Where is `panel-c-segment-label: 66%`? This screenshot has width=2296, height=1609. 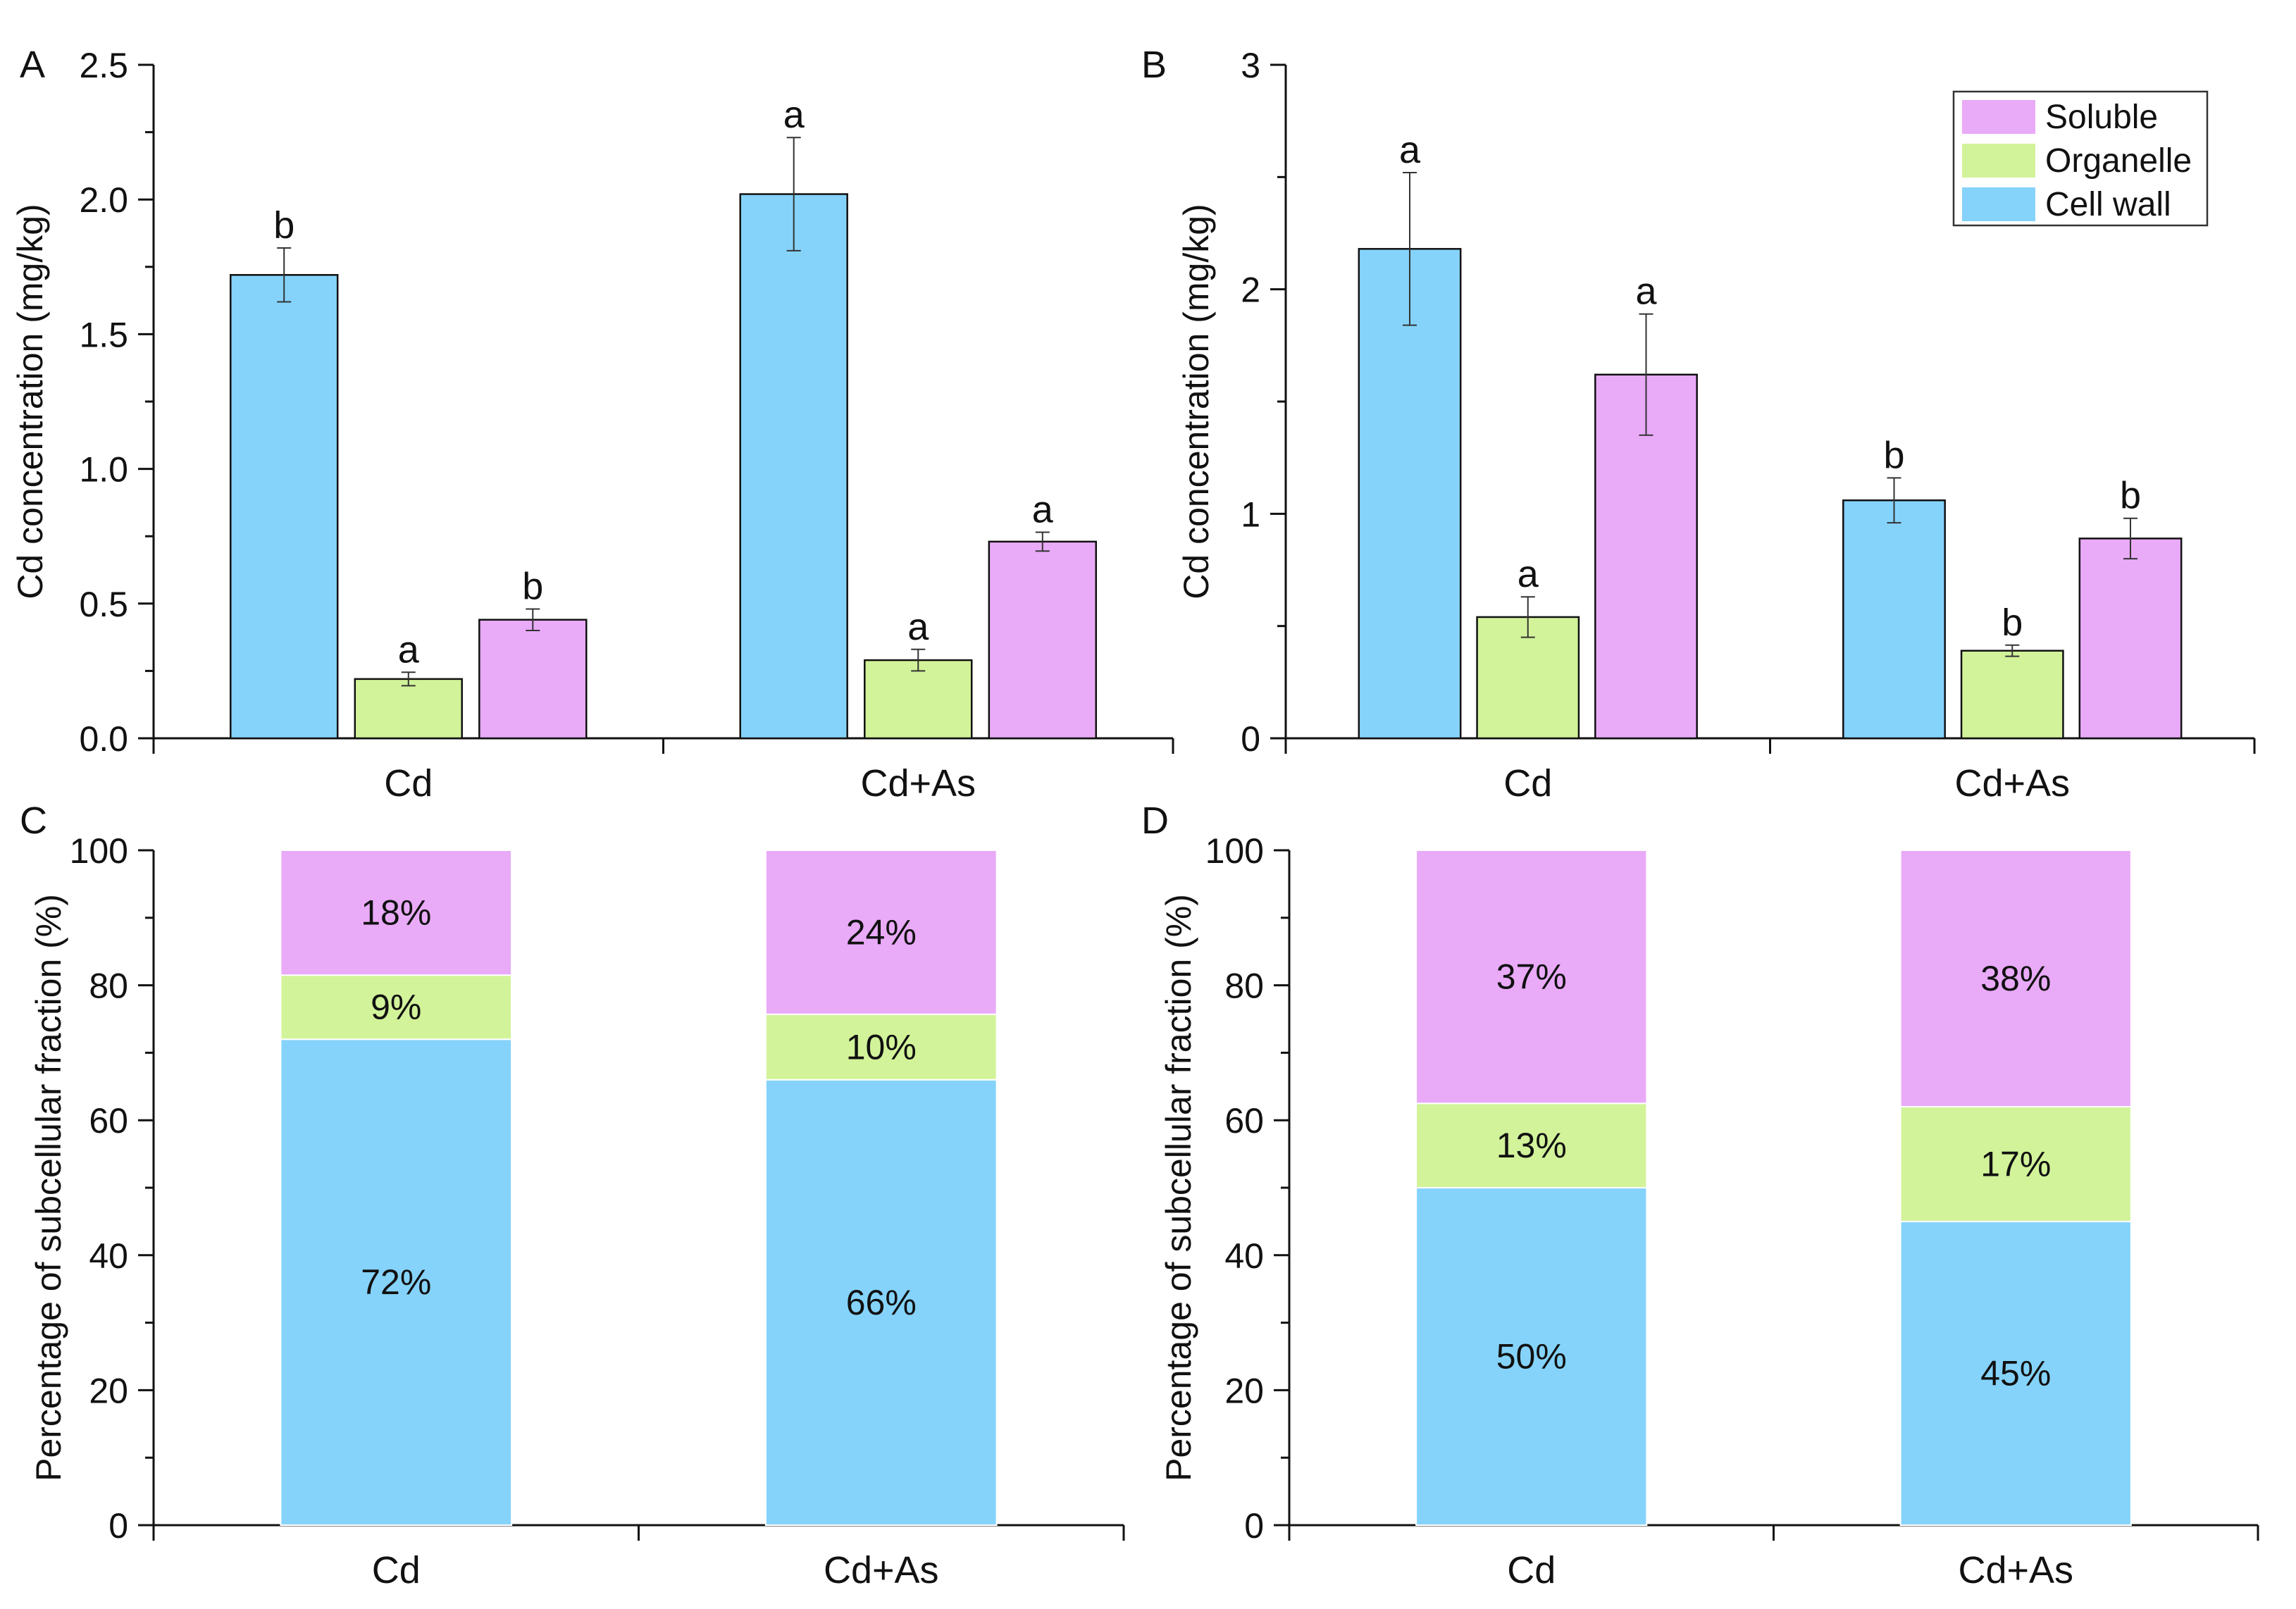 panel-c-segment-label: 66% is located at coordinates (881, 1302).